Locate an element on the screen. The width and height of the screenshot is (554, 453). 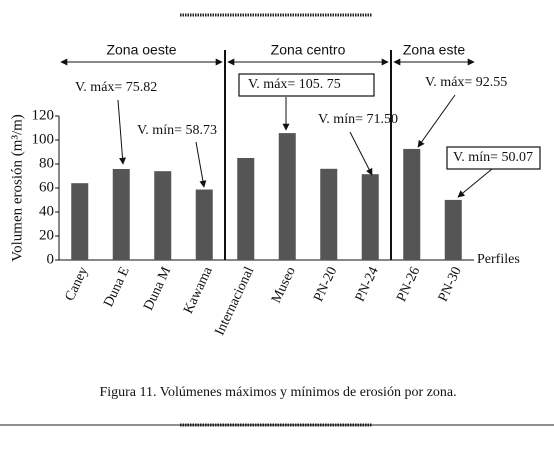
annotation: V. máx= 75.82 is located at coordinates (116, 87).